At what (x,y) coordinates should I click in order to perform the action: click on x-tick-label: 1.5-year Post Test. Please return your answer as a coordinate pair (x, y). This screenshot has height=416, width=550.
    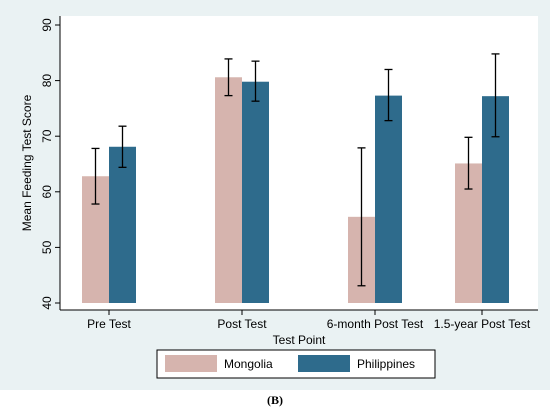
    Looking at the image, I should click on (482, 324).